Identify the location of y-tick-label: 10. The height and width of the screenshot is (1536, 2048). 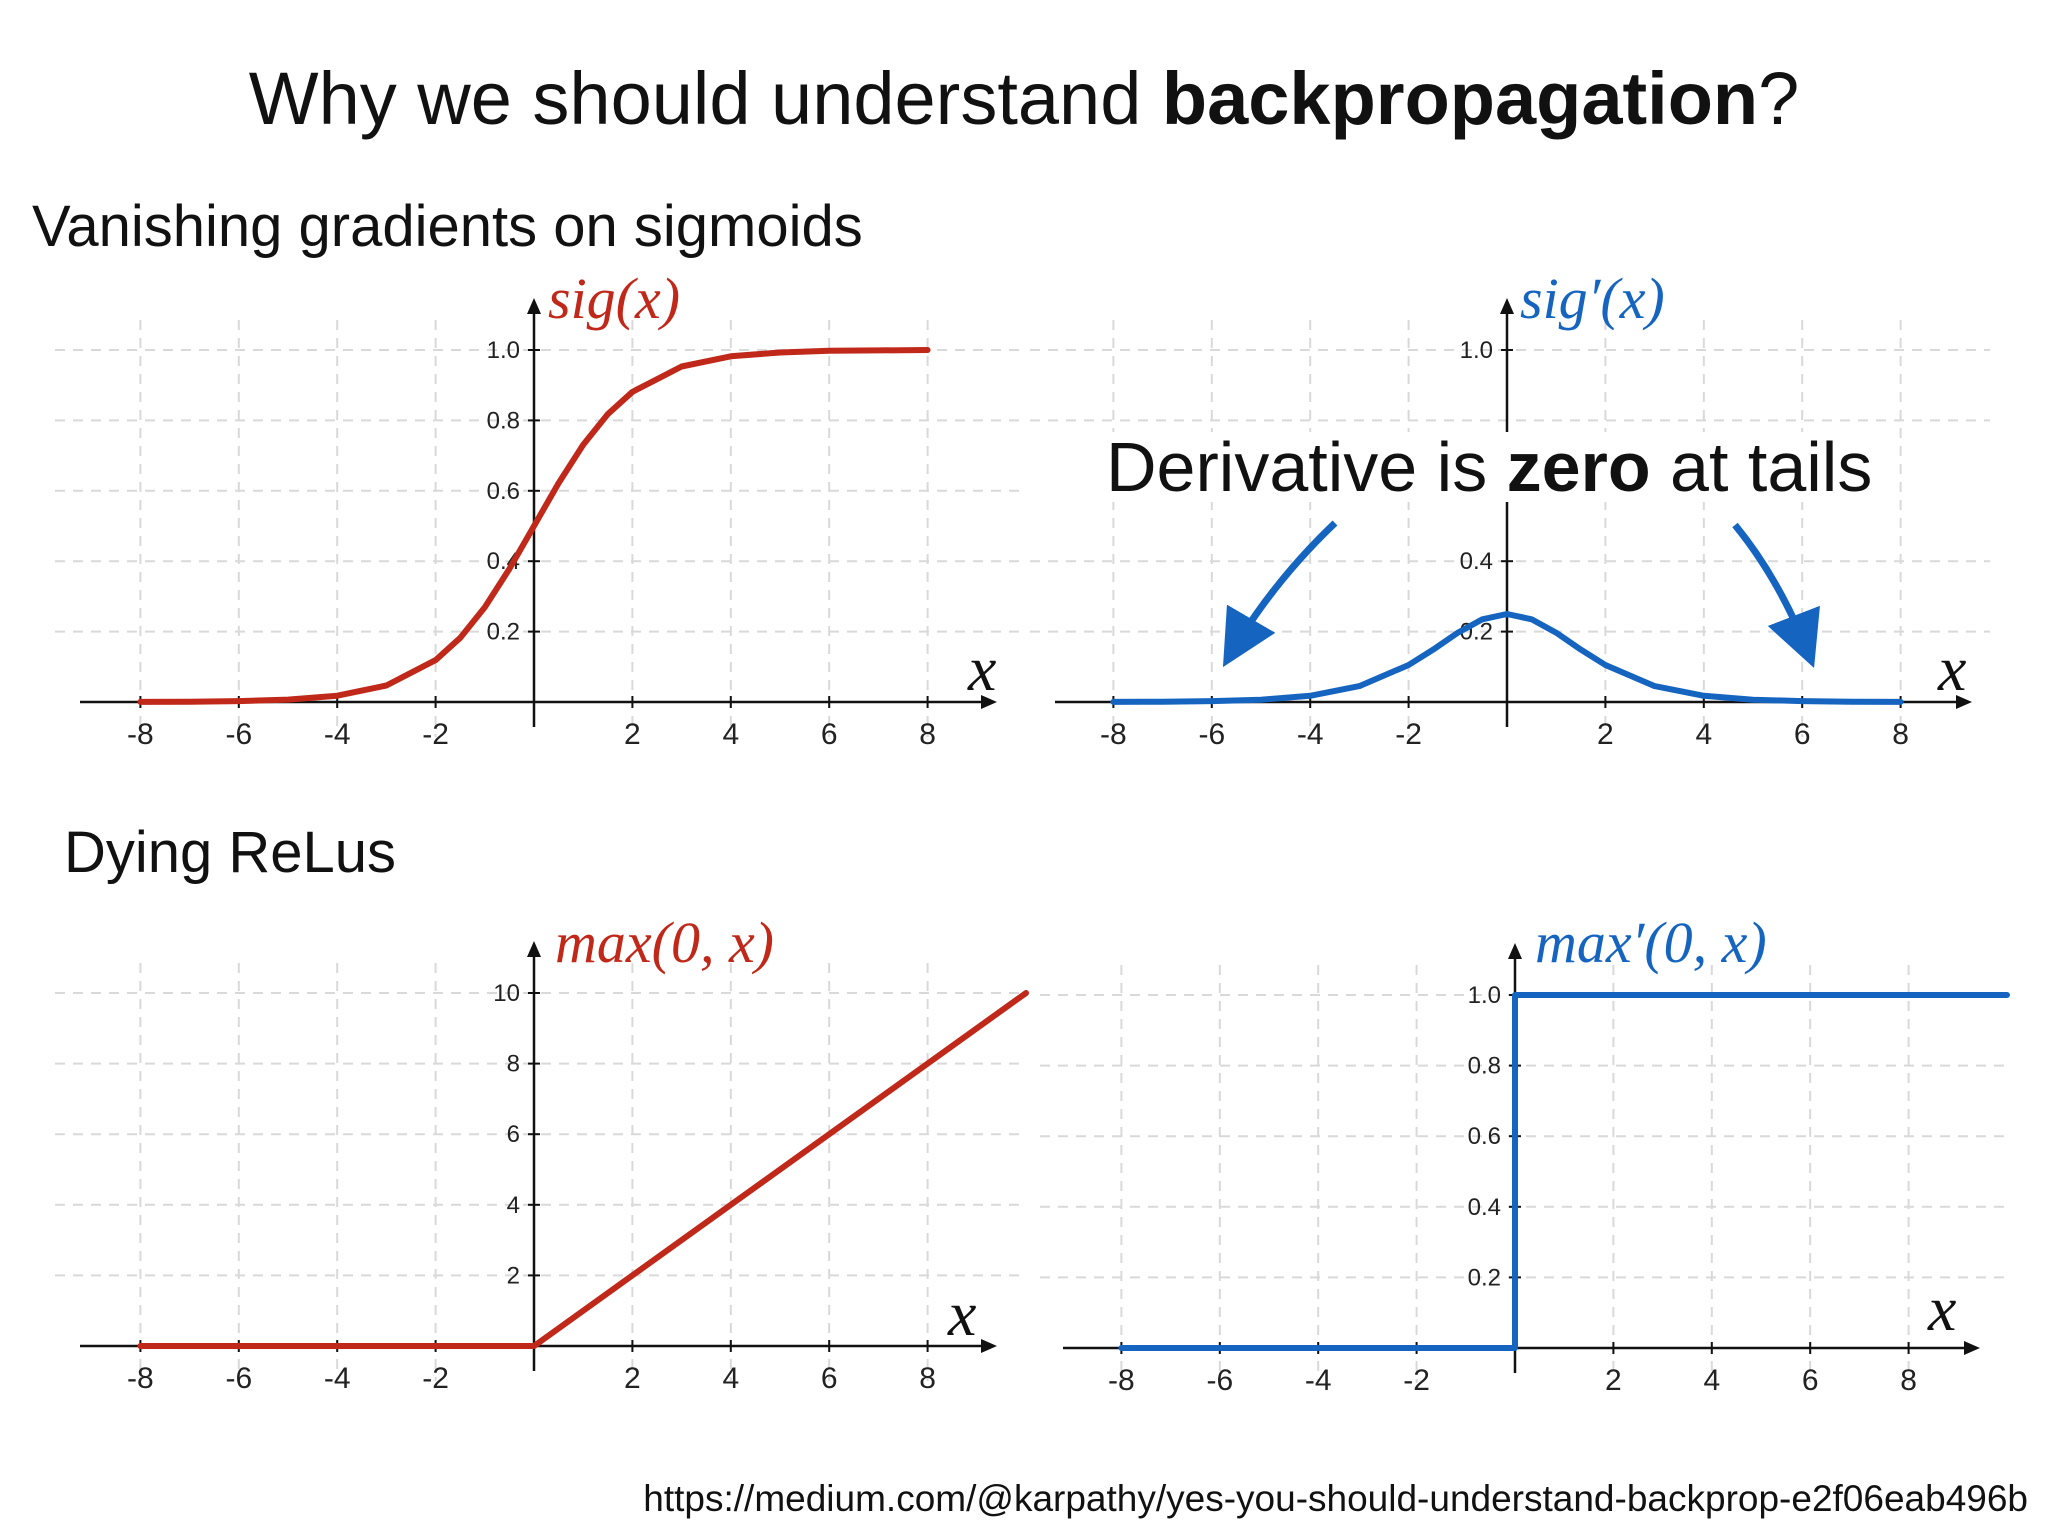
(506, 993).